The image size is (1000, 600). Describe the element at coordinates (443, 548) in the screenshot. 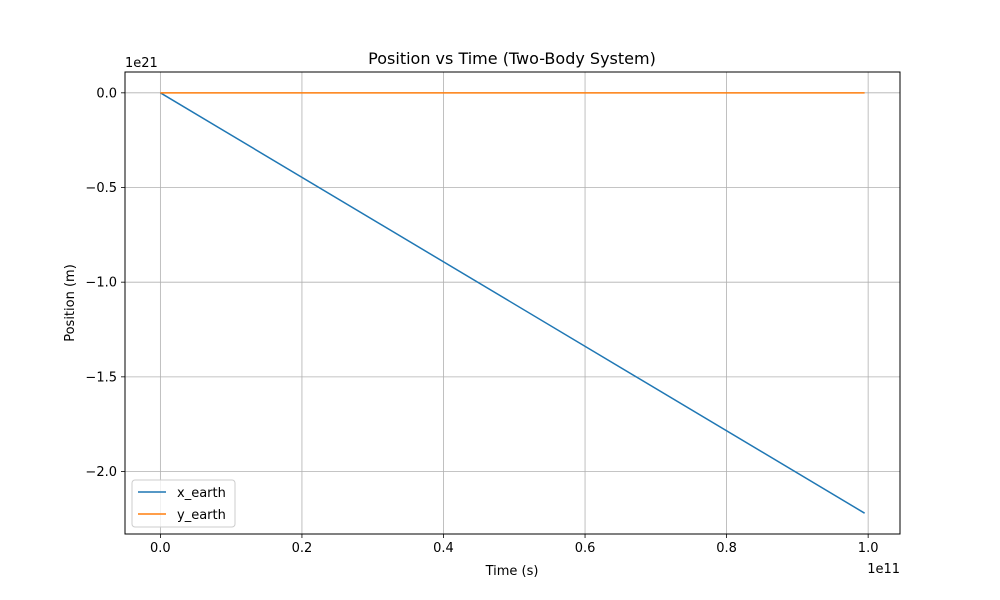

I see `x-tick-label: 0.4` at that location.